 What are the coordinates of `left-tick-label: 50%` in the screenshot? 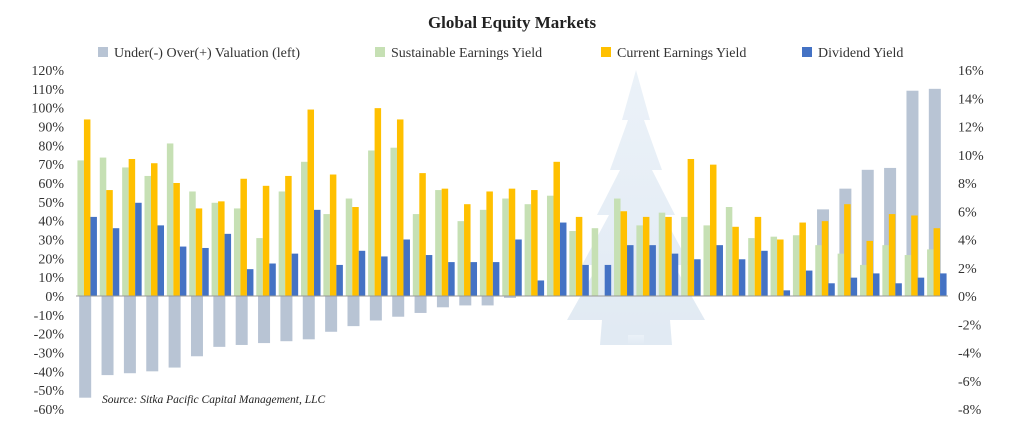 It's located at (51, 203).